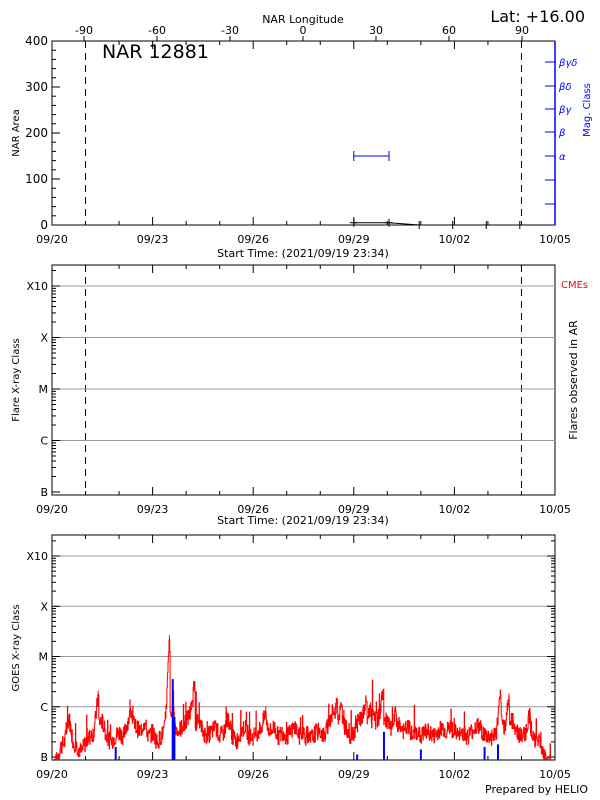 This screenshot has height=800, width=600. Describe the element at coordinates (376, 30) in the screenshot. I see `lon-tick-label: 30` at that location.